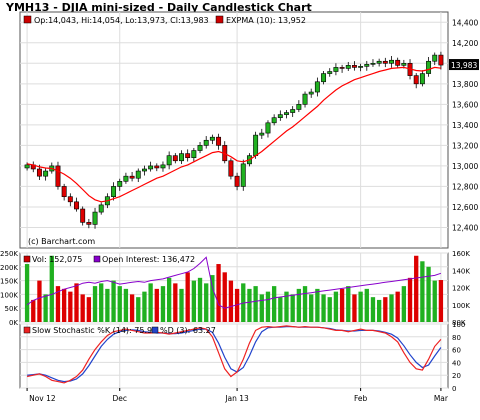 This screenshot has width=480, height=420. I want to click on volume-legend-swatch, so click(27, 259).